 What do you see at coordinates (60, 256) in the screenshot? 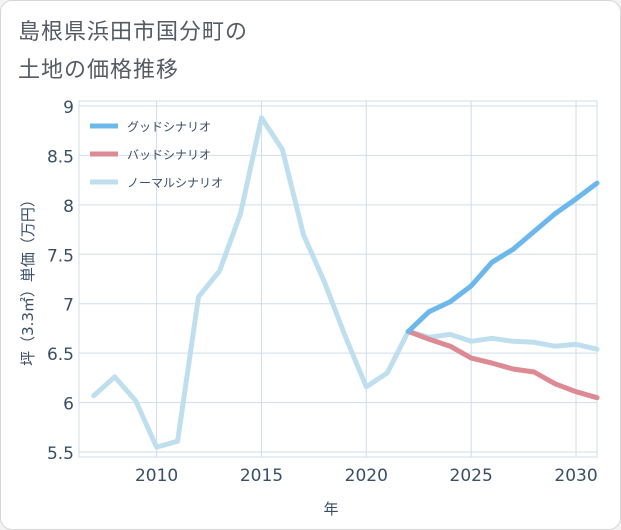
I see `y-tick-label: 7.5` at bounding box center [60, 256].